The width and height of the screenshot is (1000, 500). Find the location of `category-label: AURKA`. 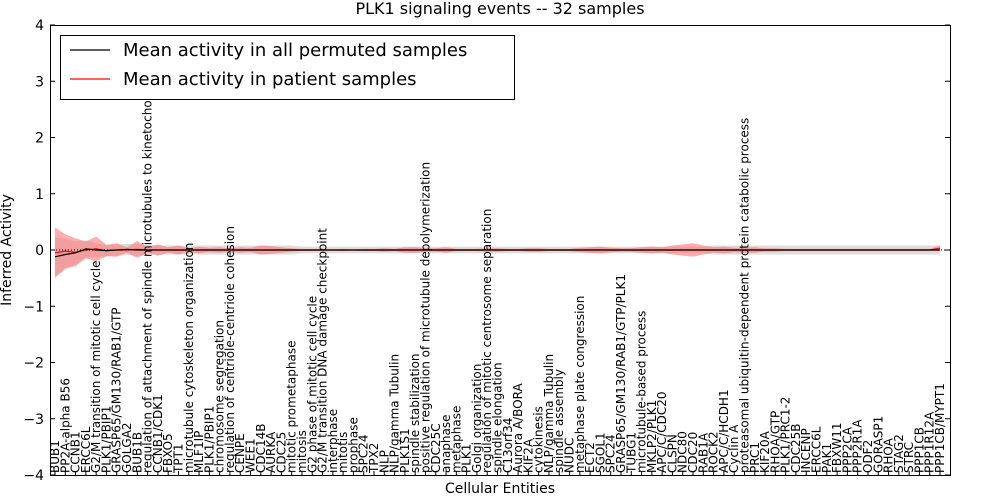

category-label: AURKA is located at coordinates (271, 452).